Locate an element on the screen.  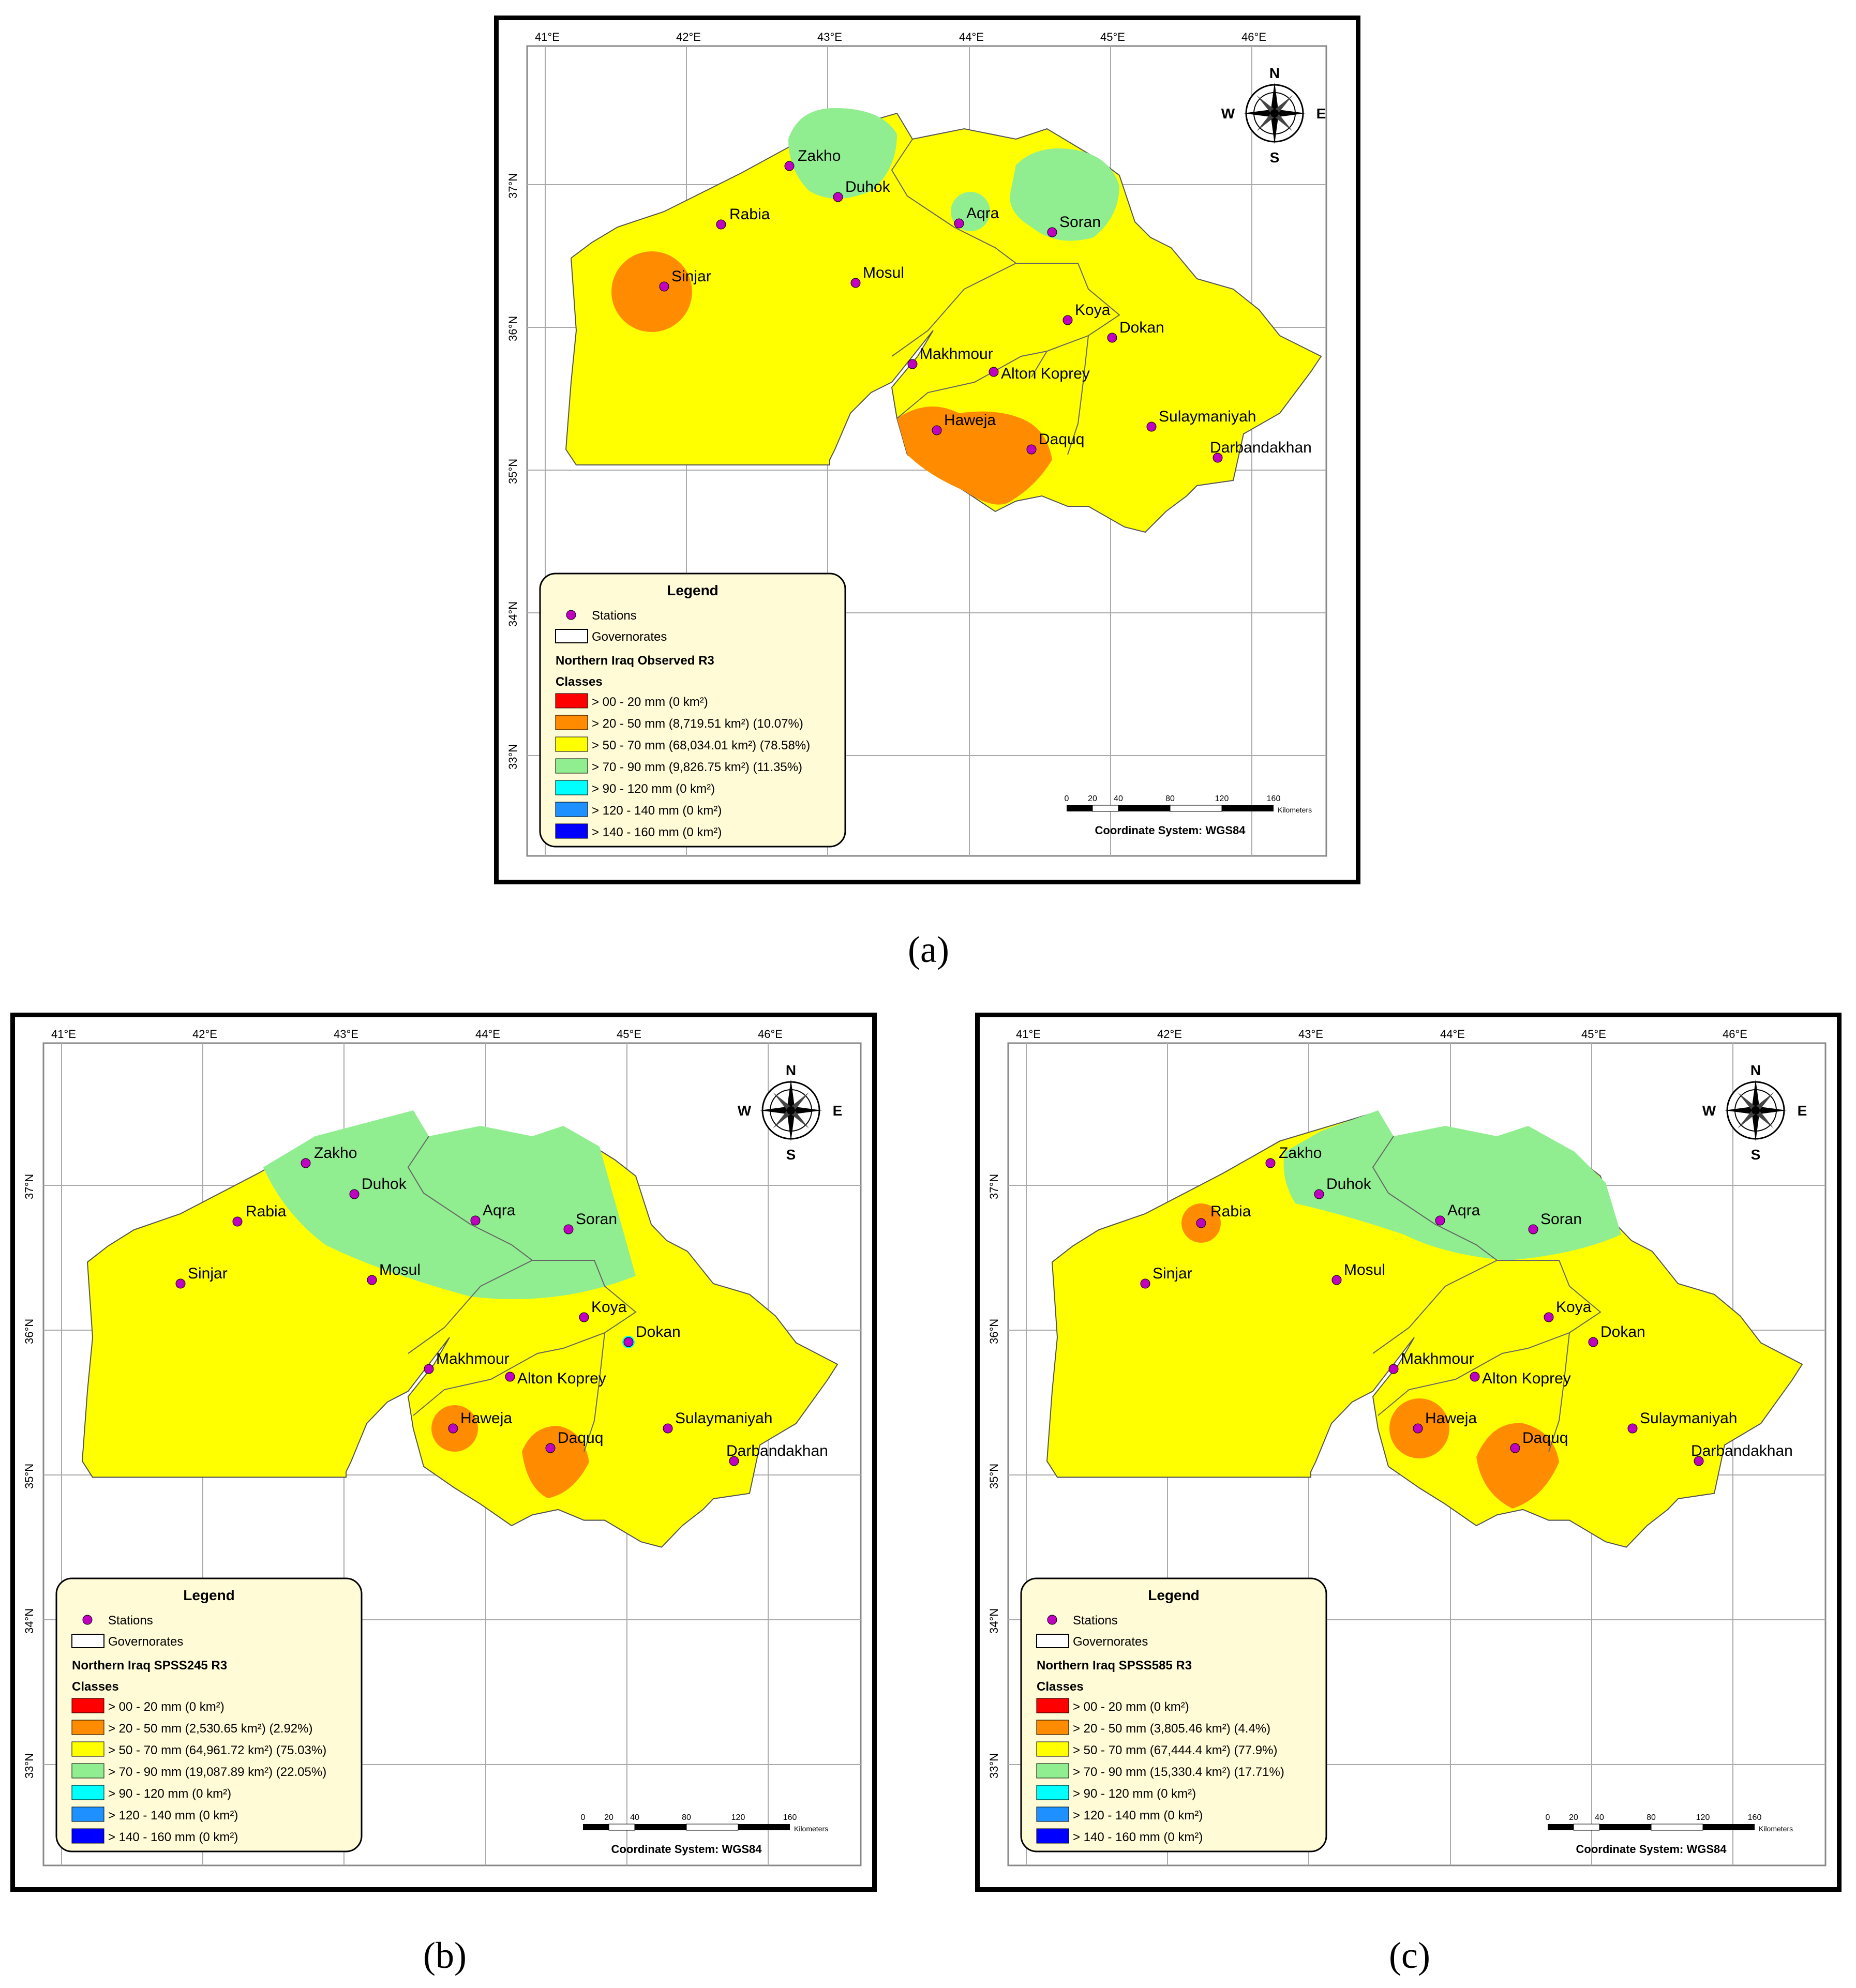
lon-tick: 46°E is located at coordinates (1253, 37).